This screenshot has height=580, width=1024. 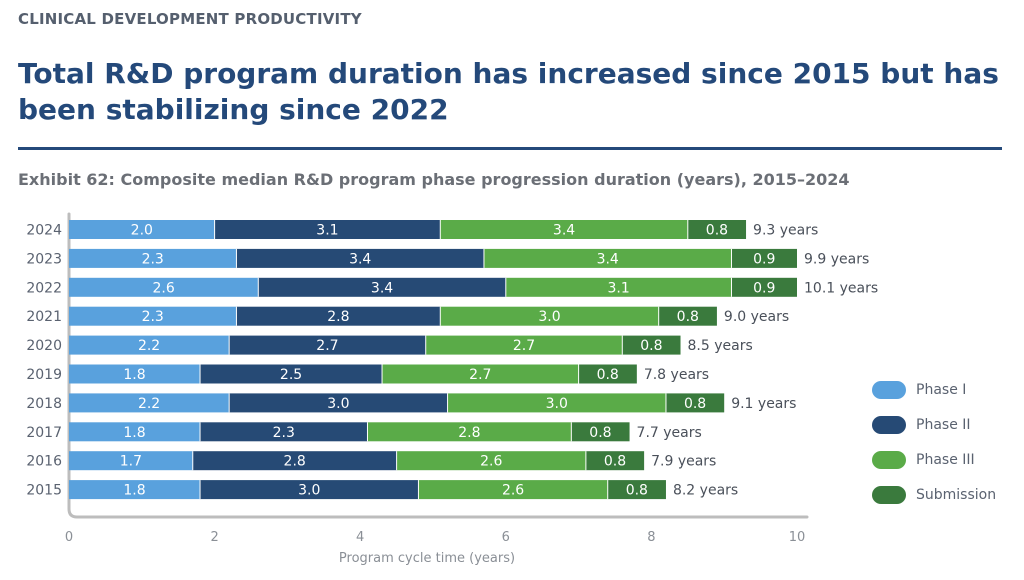 I want to click on total-label: 9.1 years, so click(x=763, y=404).